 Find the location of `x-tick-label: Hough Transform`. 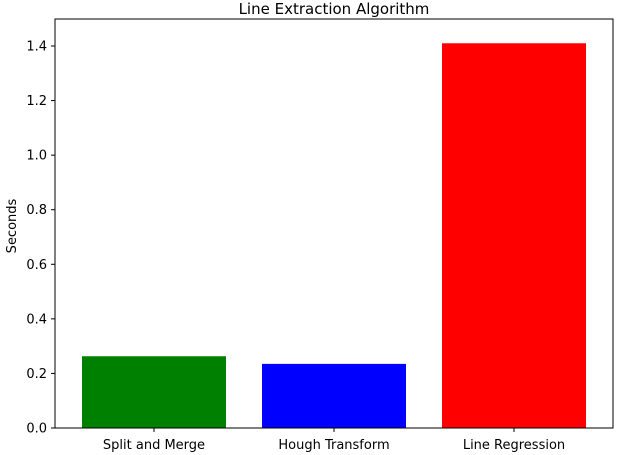

x-tick-label: Hough Transform is located at coordinates (333, 445).